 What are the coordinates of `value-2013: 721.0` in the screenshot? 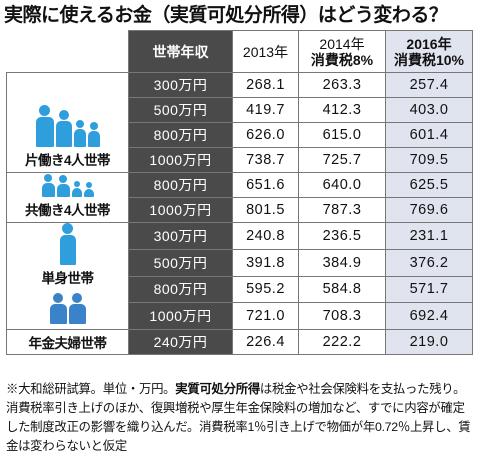 It's located at (265, 316).